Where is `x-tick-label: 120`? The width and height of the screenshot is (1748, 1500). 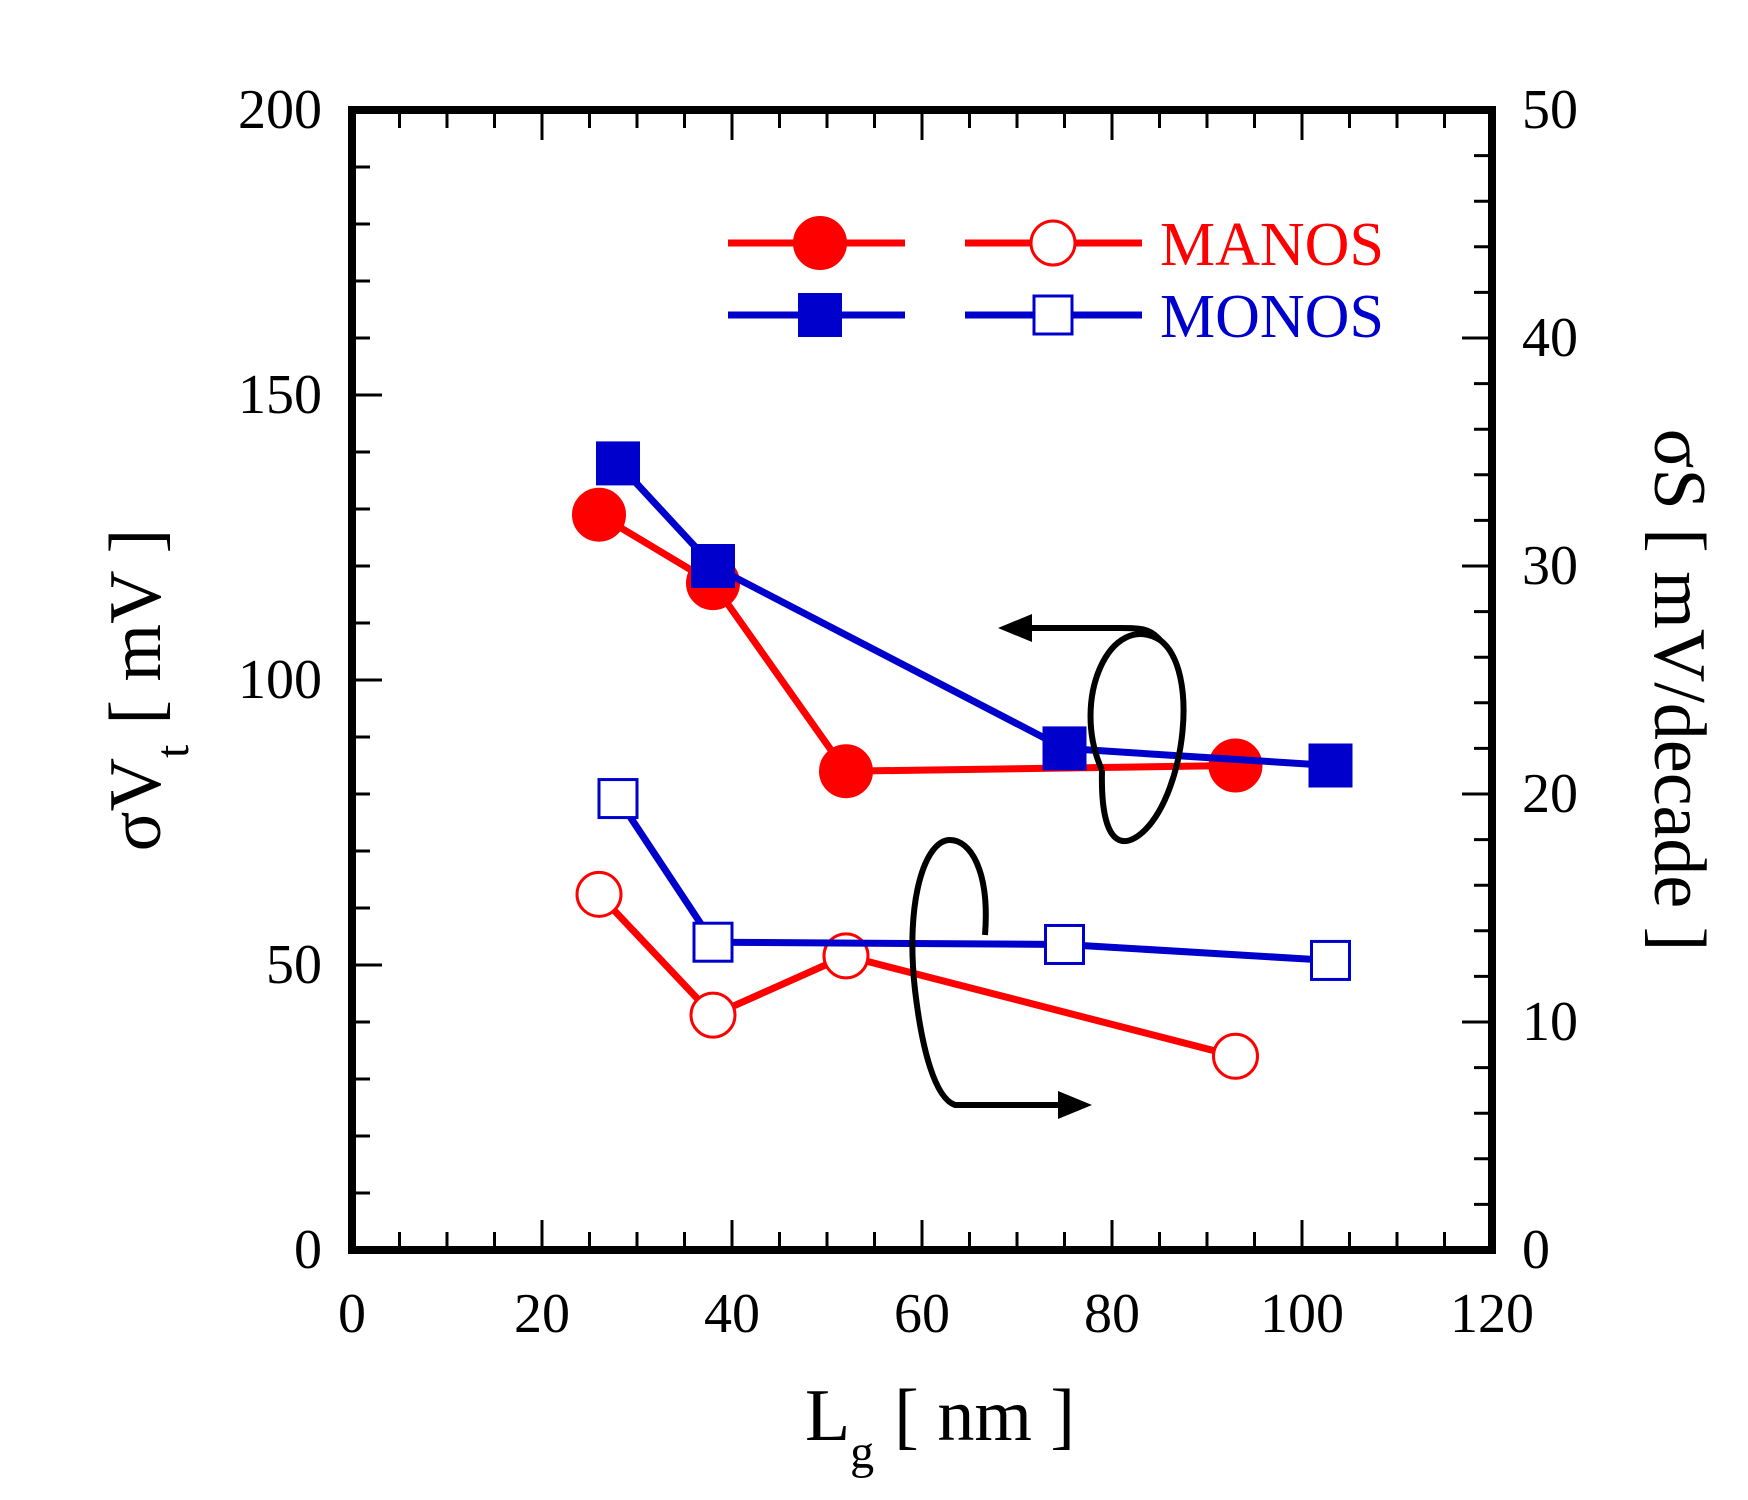
x-tick-label: 120 is located at coordinates (1492, 1314).